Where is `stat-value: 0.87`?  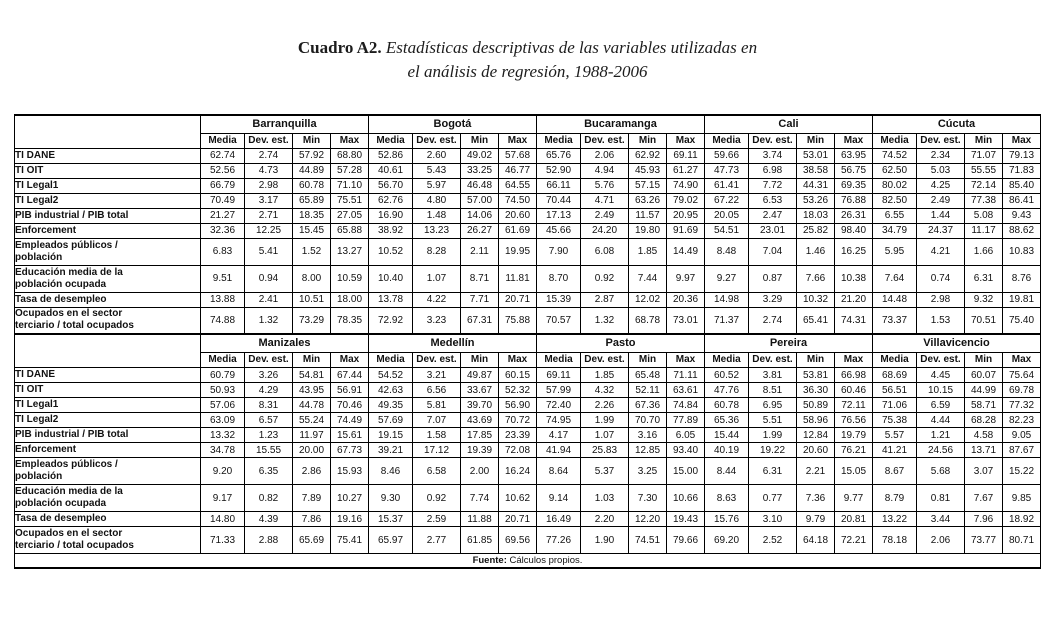
stat-value: 0.87 is located at coordinates (772, 278).